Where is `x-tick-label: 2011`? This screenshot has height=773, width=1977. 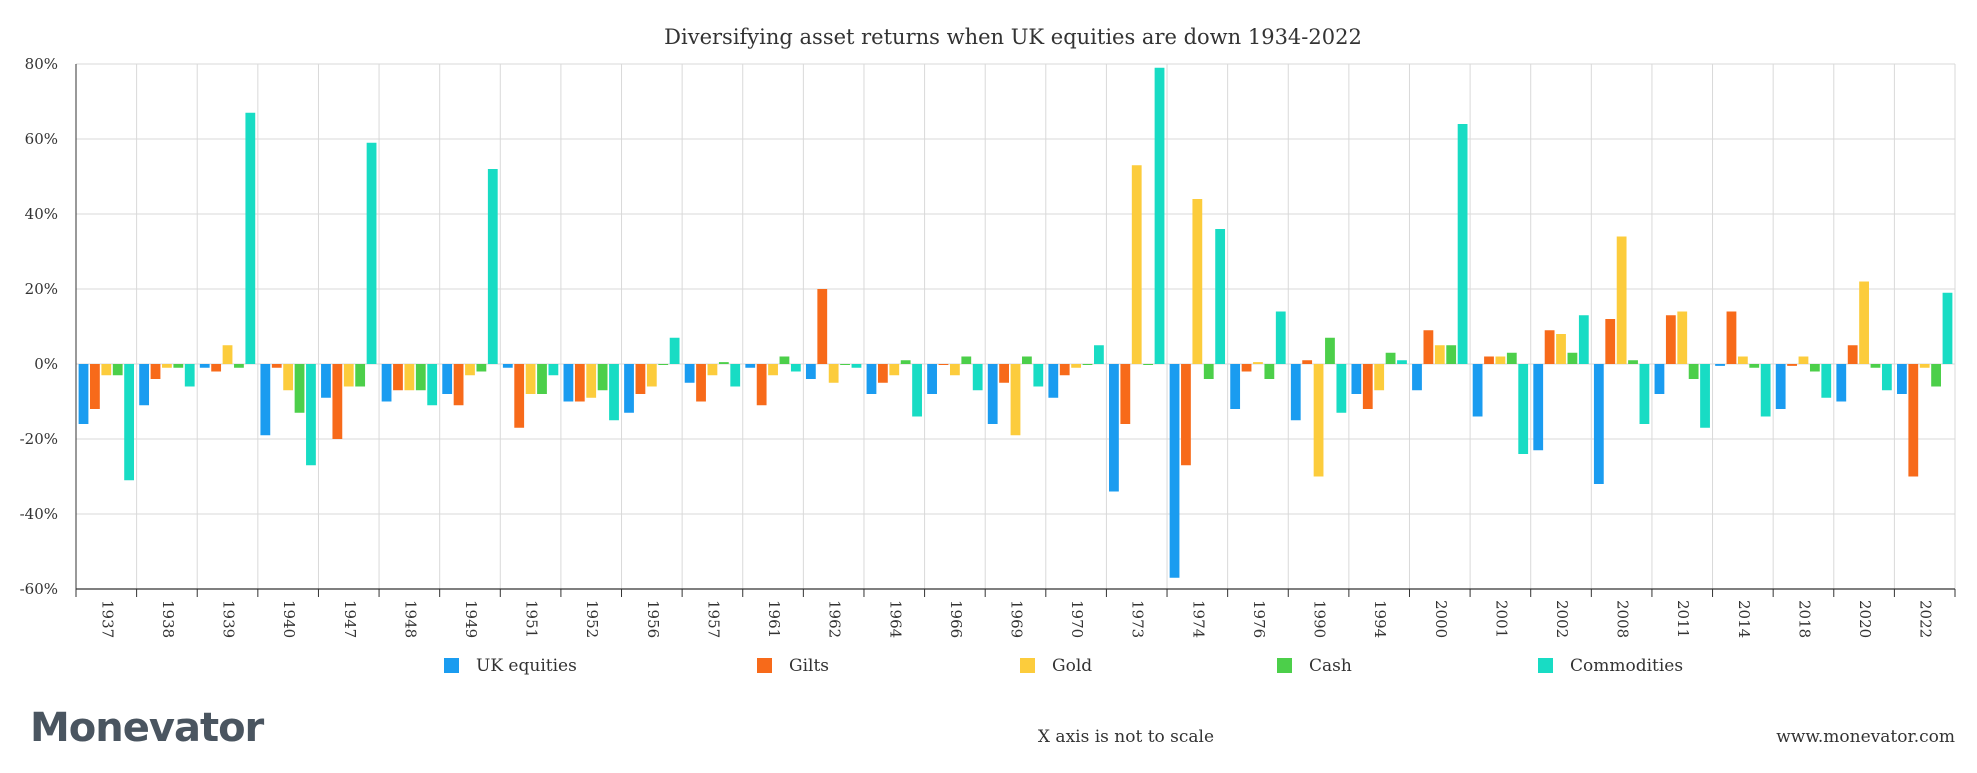
x-tick-label: 2011 is located at coordinates (1683, 619).